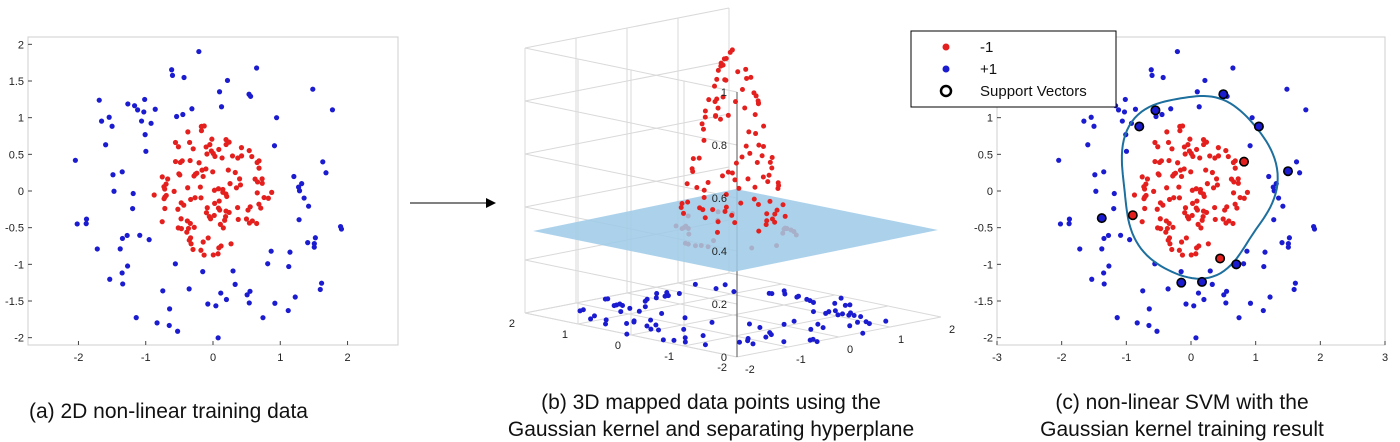  Describe the element at coordinates (719, 305) in the screenshot. I see `z-tick-label: 0.2` at that location.